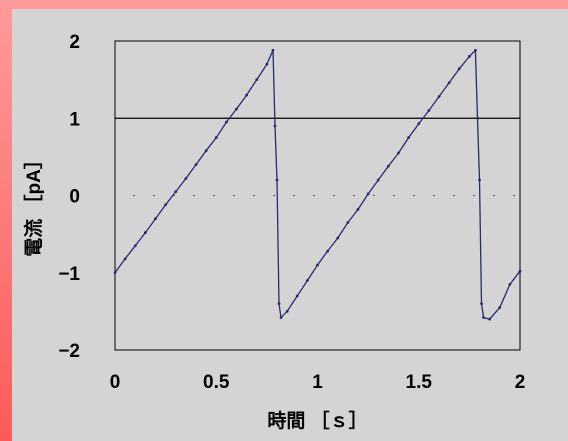  Describe the element at coordinates (317, 420) in the screenshot. I see `x-axis-title: 時間 ［ｓ］` at that location.